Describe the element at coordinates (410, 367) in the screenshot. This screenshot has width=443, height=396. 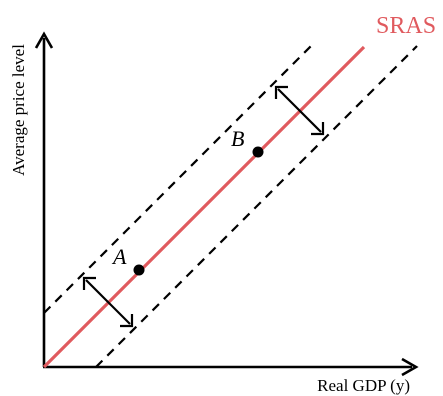
I see `x-axis-arrowhead` at that location.